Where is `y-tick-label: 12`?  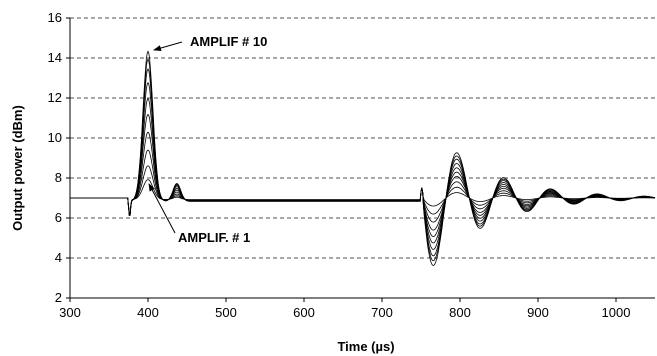
y-tick-label: 12 is located at coordinates (55, 97).